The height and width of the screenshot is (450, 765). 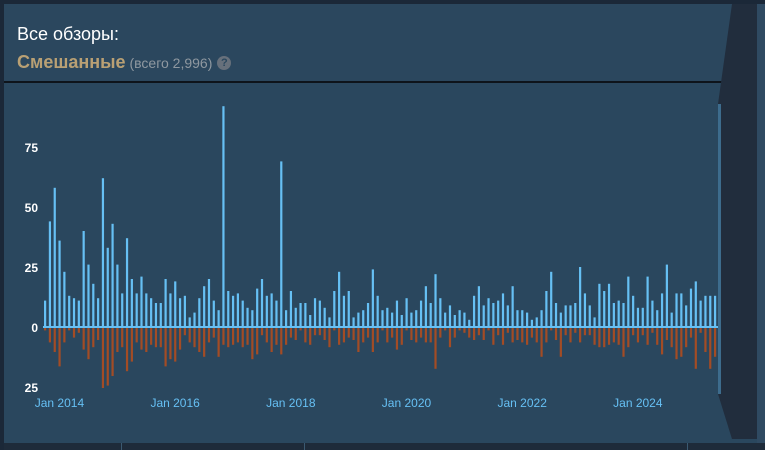 I want to click on help-icon: ?, so click(x=224, y=63).